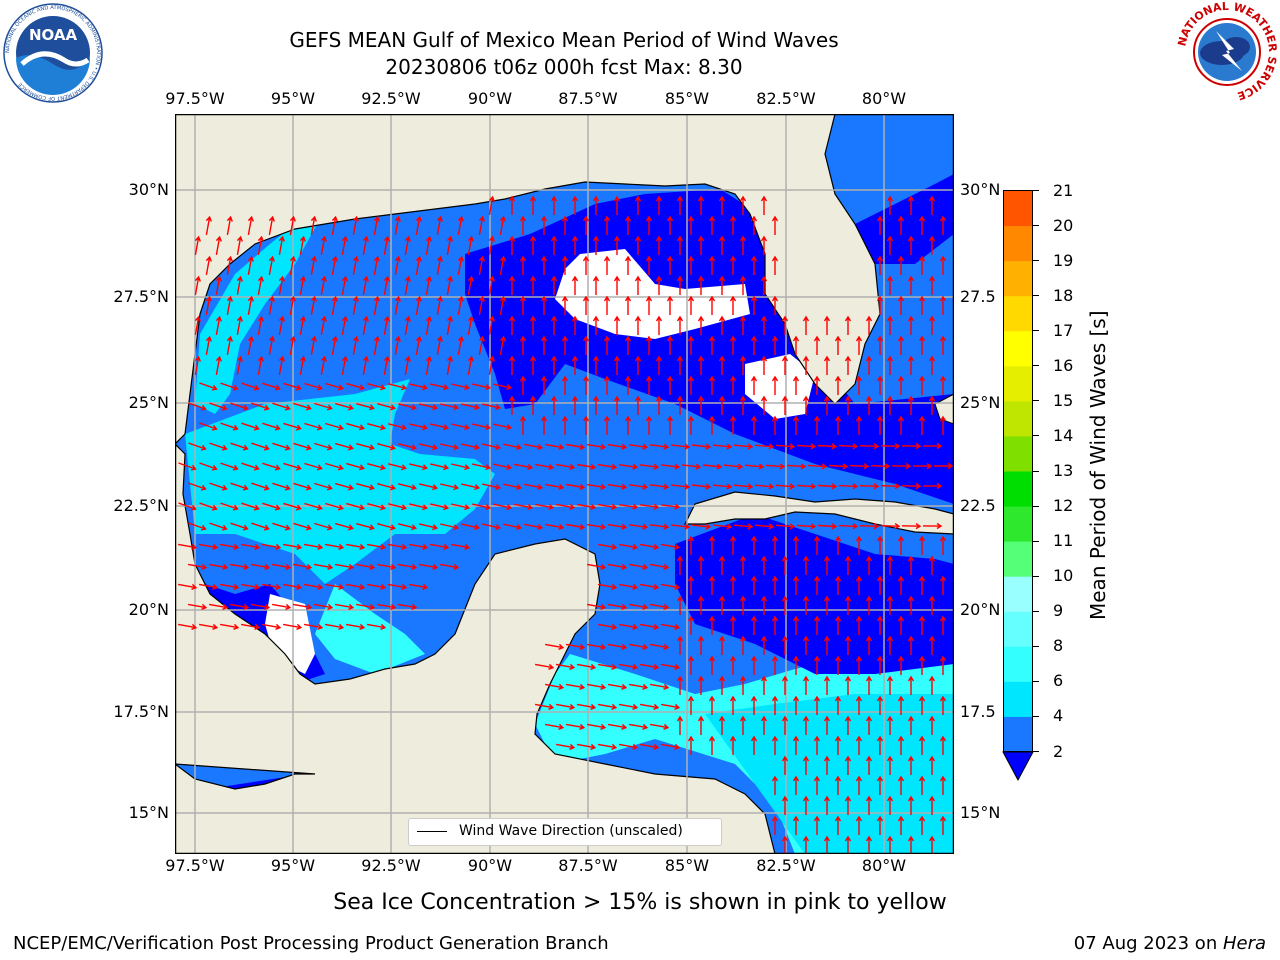 The width and height of the screenshot is (1280, 960). I want to click on lat-tick-right: 17.5, so click(978, 711).